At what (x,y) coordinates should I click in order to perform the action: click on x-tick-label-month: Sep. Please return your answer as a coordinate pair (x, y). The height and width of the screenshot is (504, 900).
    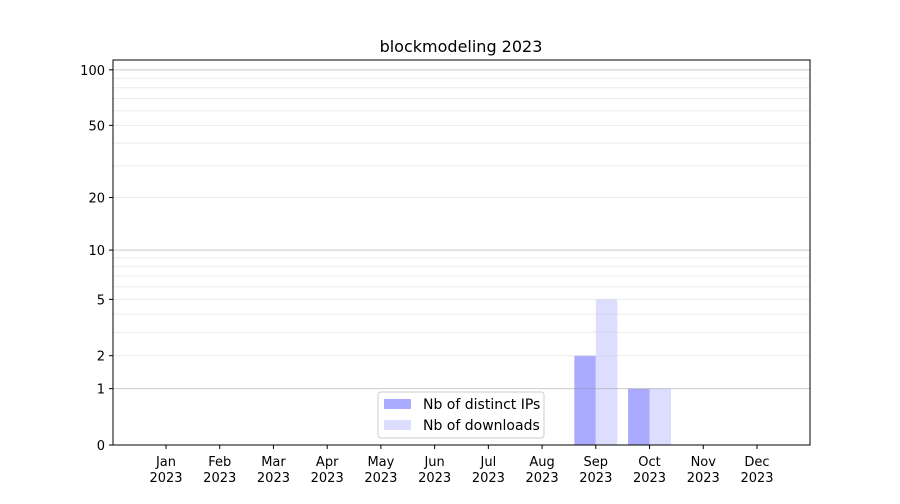
    Looking at the image, I should click on (596, 462).